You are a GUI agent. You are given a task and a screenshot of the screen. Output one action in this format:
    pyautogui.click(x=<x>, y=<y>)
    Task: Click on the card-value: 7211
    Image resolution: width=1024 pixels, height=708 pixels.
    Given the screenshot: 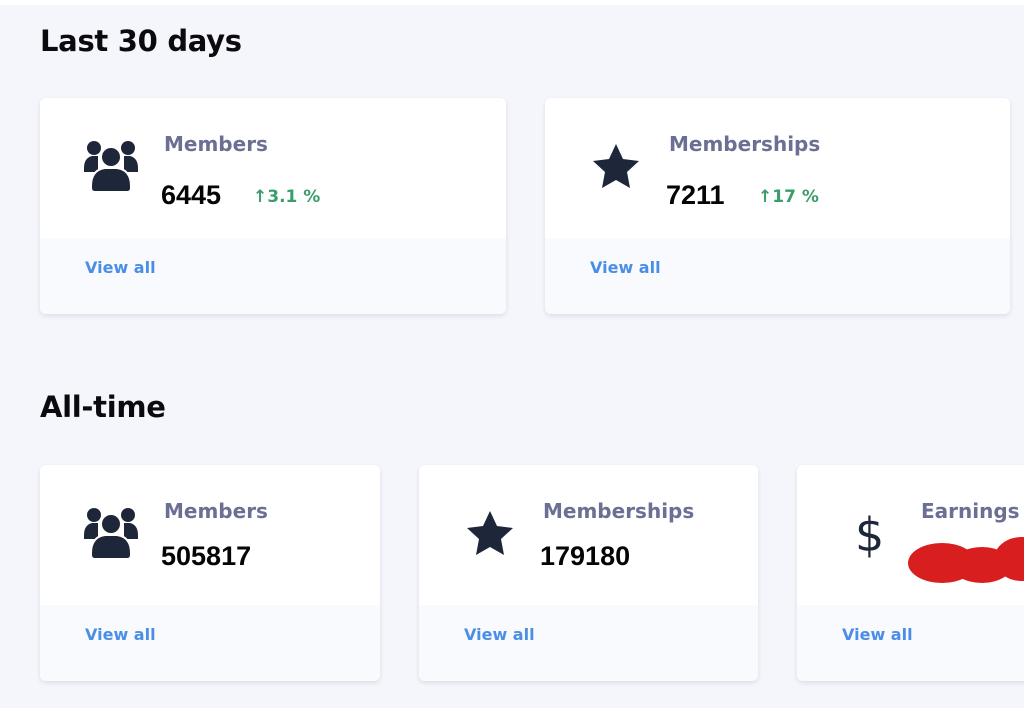 What is the action you would take?
    pyautogui.click(x=695, y=195)
    